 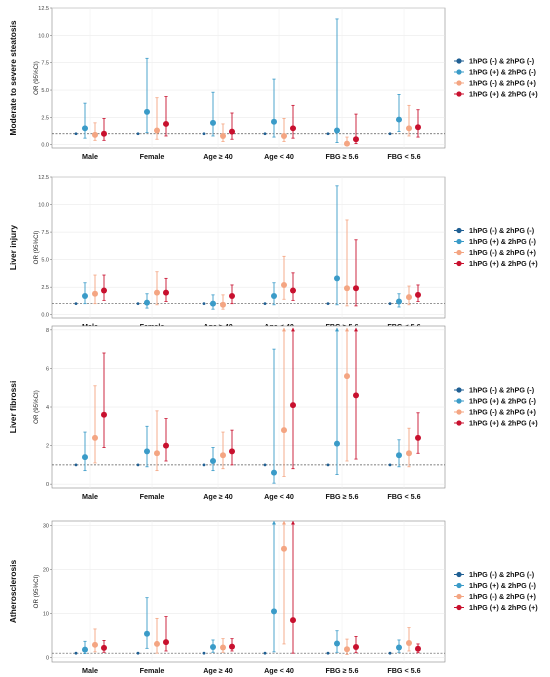 I want to click on y-tick-label: 2.5, so click(x=45, y=288).